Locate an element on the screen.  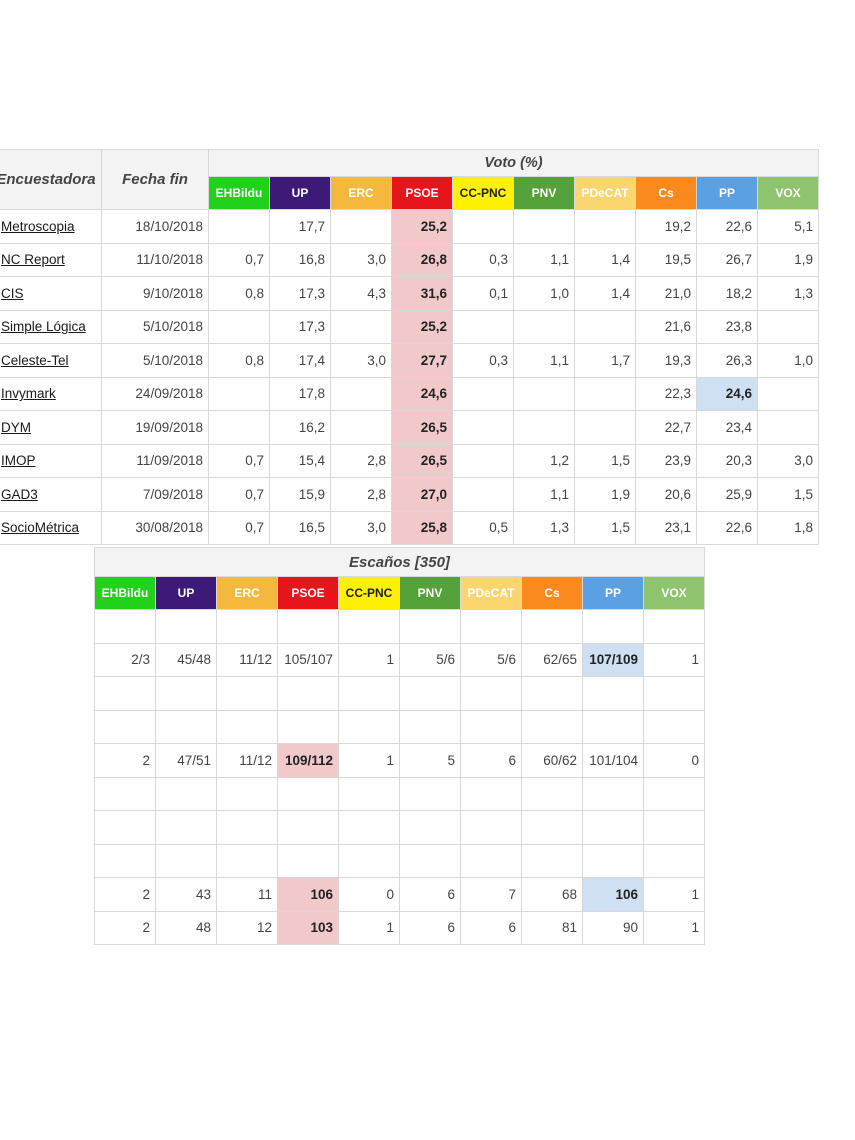
party-header-ehbildu: EHBildu is located at coordinates (125, 593).